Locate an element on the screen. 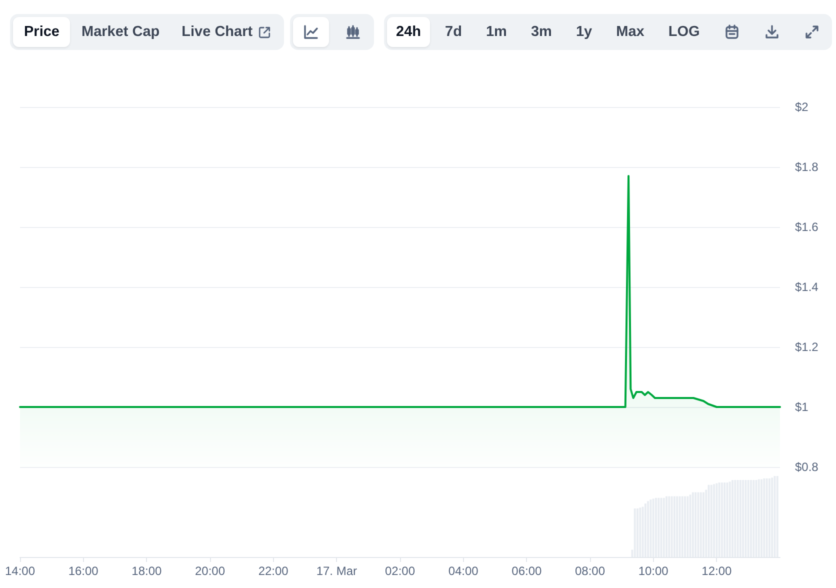 The width and height of the screenshot is (836, 588). x-tick-label: 20:00 is located at coordinates (210, 571).